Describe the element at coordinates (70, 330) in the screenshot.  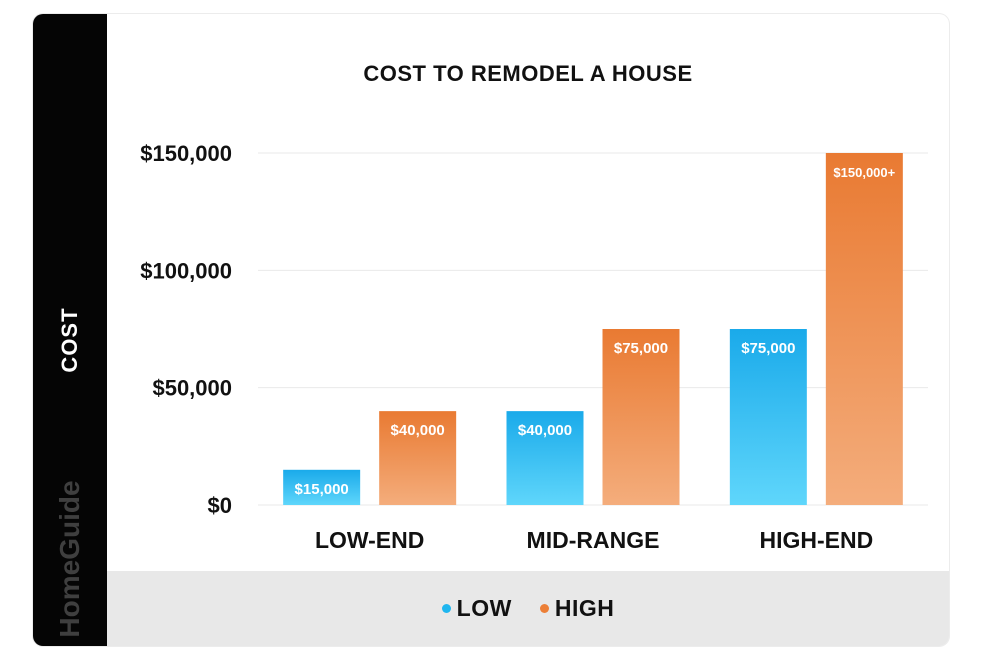
I see `side-panel: COST HomeGuide` at that location.